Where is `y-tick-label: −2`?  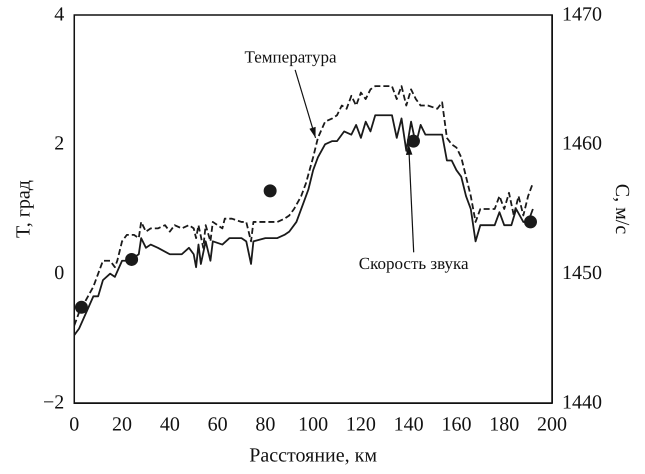 y-tick-label: −2 is located at coordinates (53, 402).